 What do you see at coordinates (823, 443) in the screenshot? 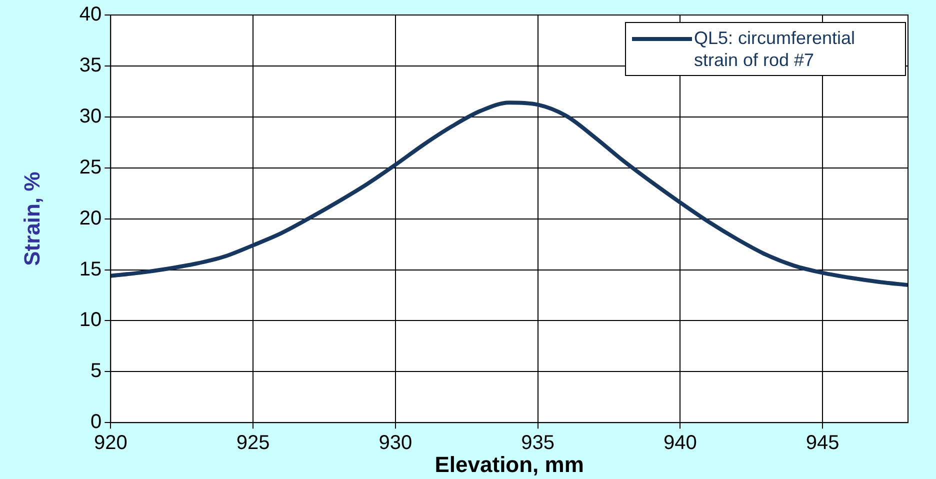
I see `x-tick-label: 945` at bounding box center [823, 443].